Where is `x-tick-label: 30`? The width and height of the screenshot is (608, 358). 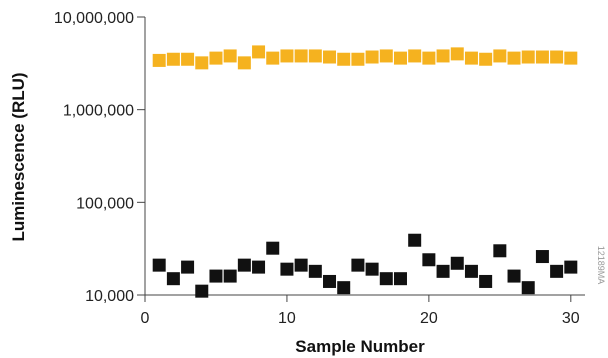
x-tick-label: 30 is located at coordinates (571, 318).